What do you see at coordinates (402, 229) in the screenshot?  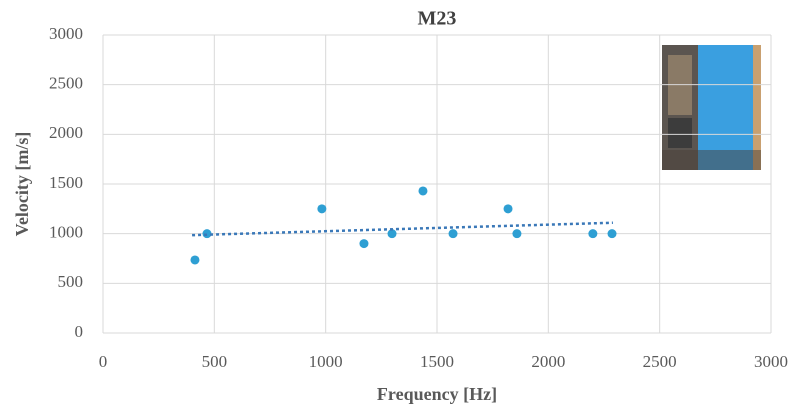 I see `trendline` at bounding box center [402, 229].